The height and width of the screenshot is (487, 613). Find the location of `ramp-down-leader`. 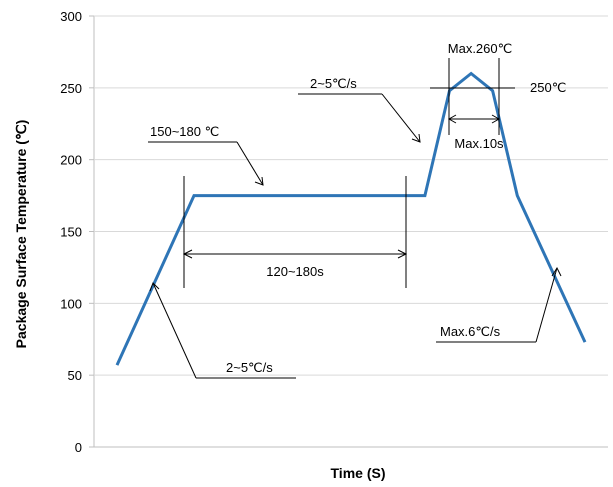

ramp-down-leader is located at coordinates (546, 305).